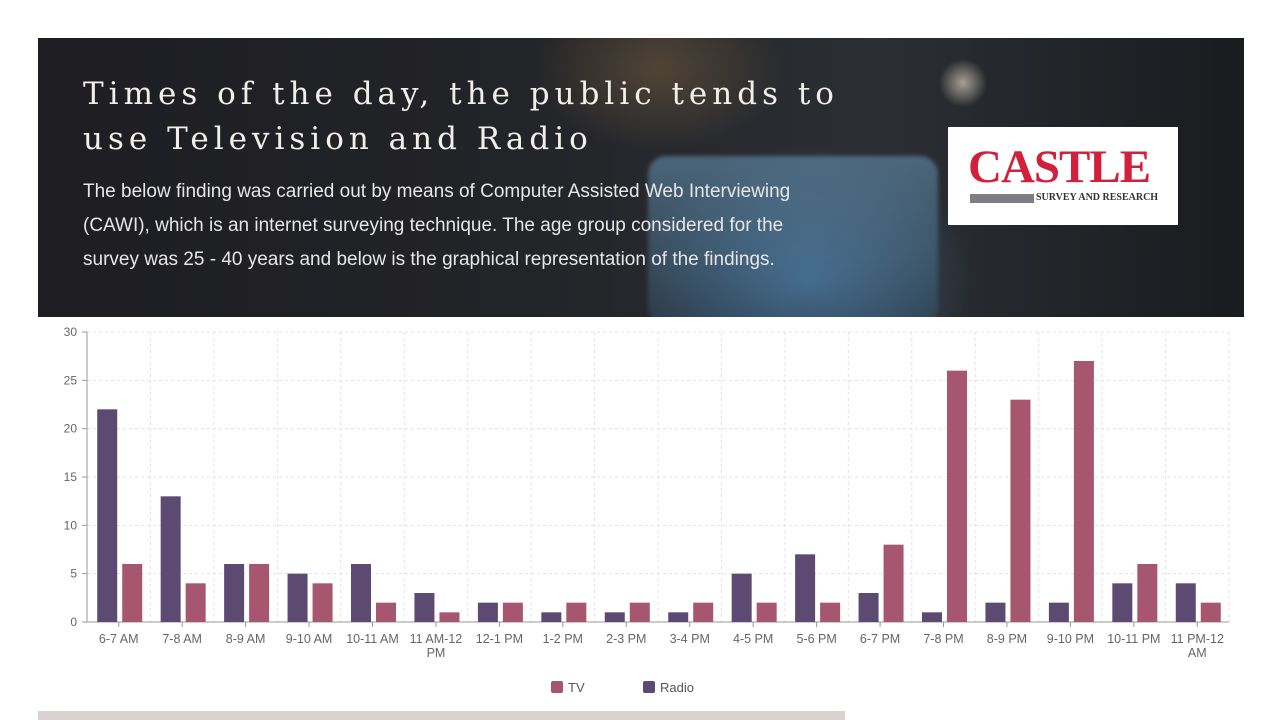  I want to click on y-tick-label: 20, so click(71, 429).